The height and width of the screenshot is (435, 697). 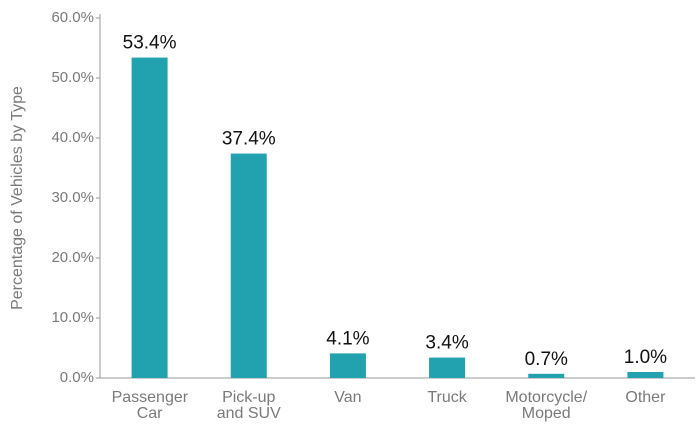 I want to click on y-tick-label: 50.0%, so click(x=72, y=77).